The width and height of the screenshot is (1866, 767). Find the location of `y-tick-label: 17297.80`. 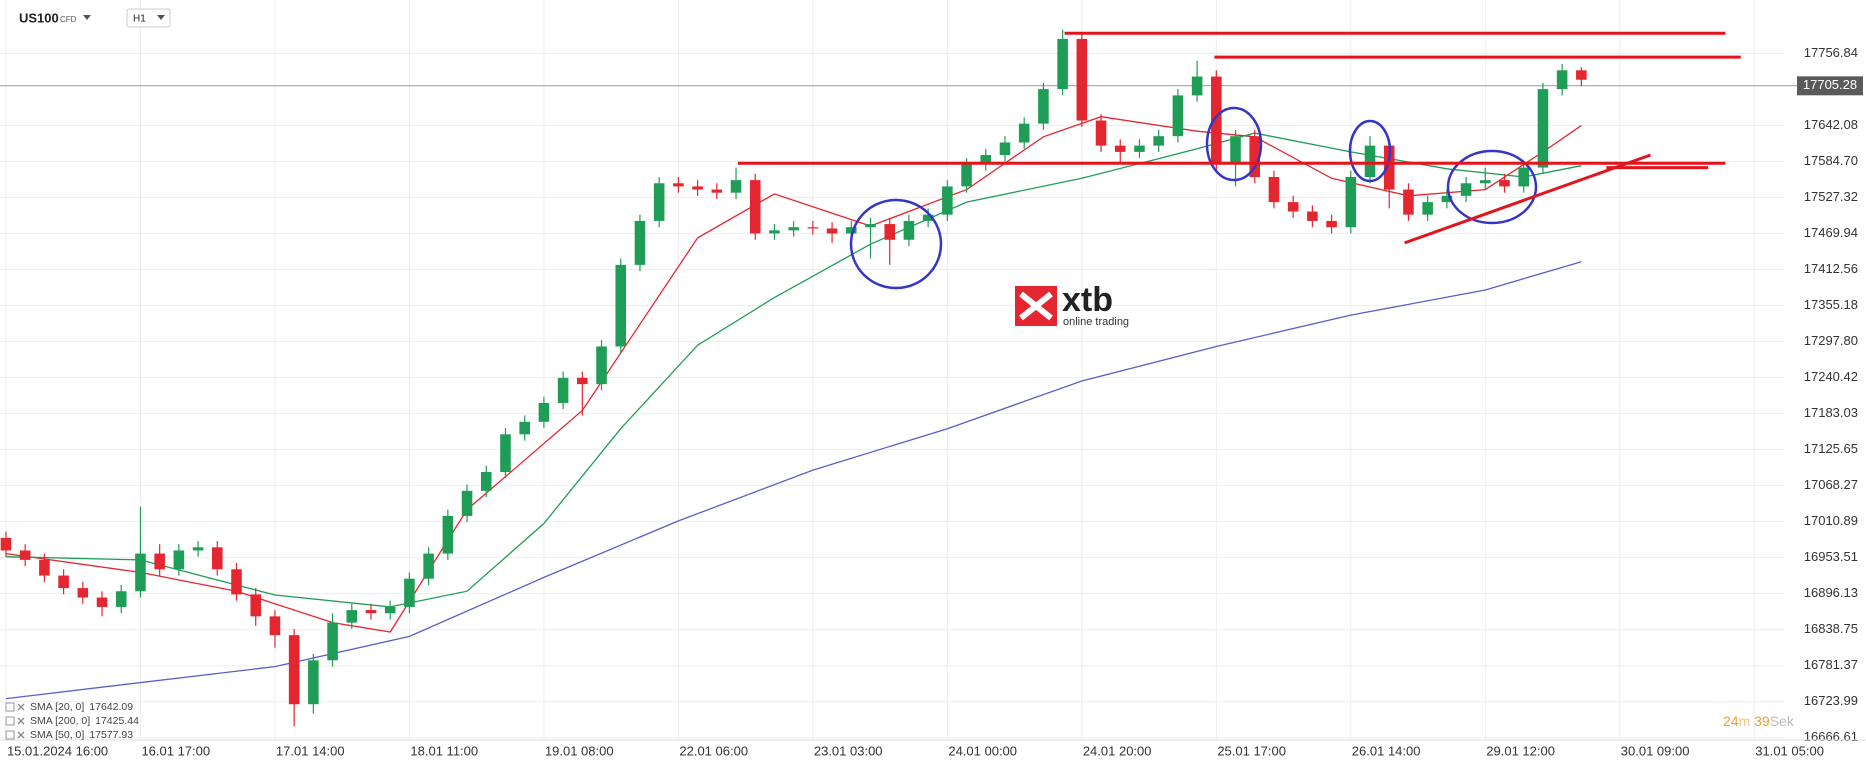

y-tick-label: 17297.80 is located at coordinates (1831, 340).